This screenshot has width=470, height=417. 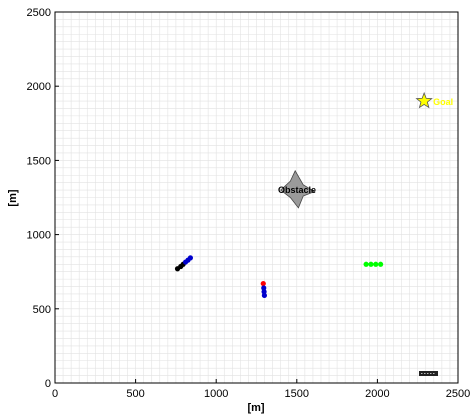 What do you see at coordinates (39, 13) in the screenshot?
I see `y-tick-label: 2500` at bounding box center [39, 13].